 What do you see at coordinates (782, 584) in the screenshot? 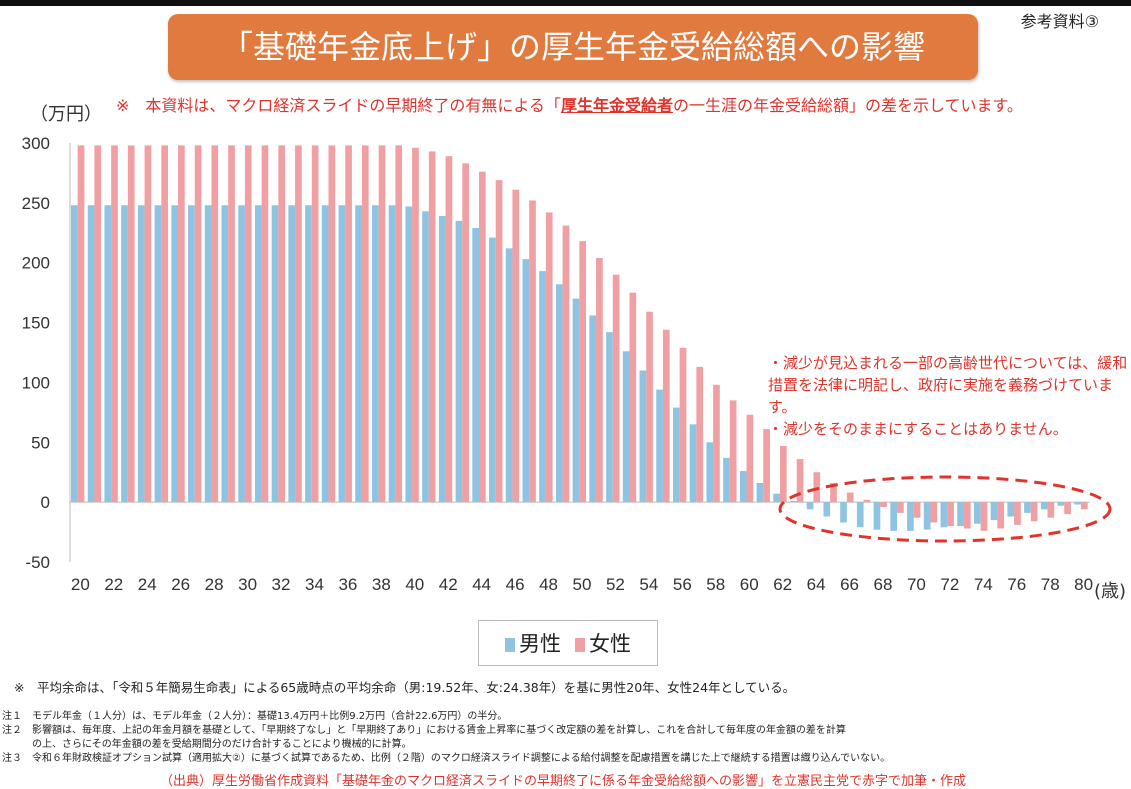
I see `x-tick-label: 62` at bounding box center [782, 584].